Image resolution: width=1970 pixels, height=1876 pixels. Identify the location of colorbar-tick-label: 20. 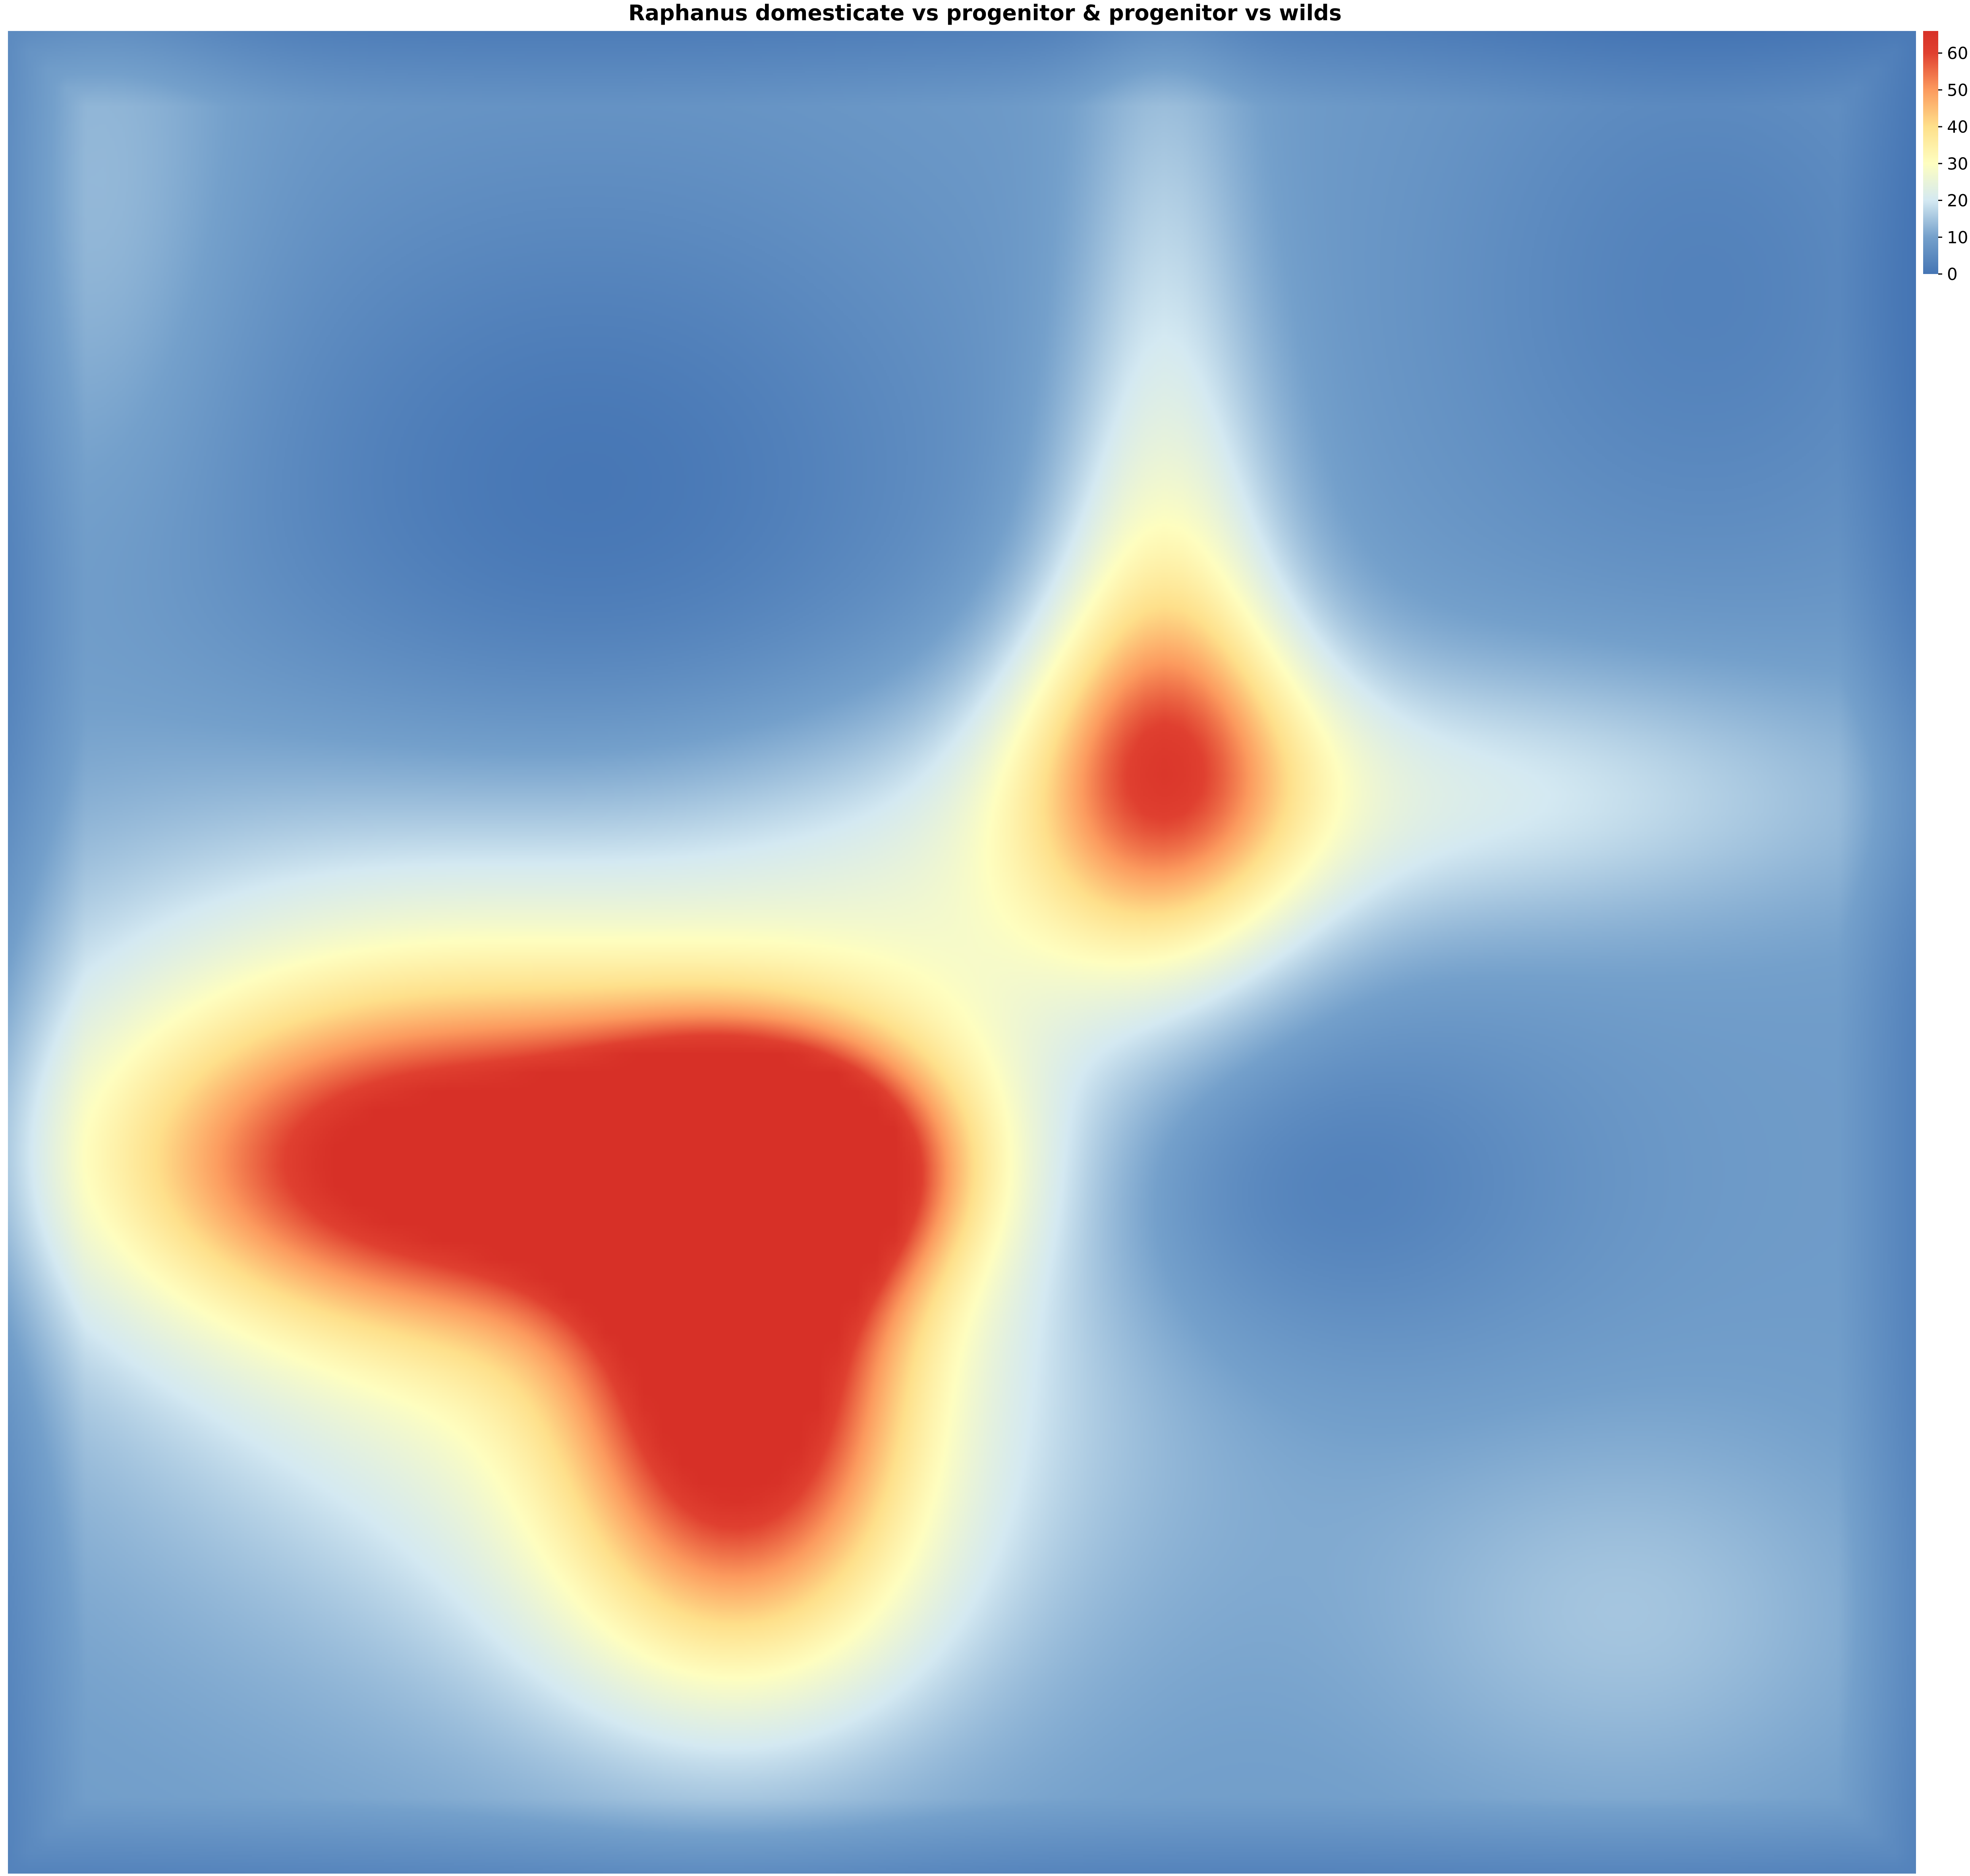
(1957, 200).